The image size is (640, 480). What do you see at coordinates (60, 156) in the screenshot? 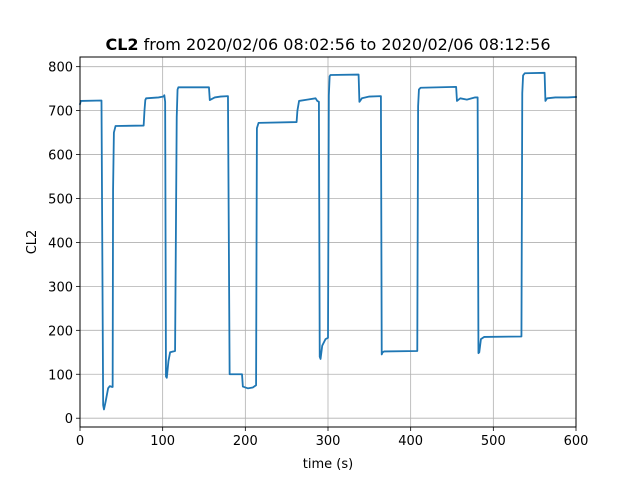
I see `y-tick-label: 600` at bounding box center [60, 156].